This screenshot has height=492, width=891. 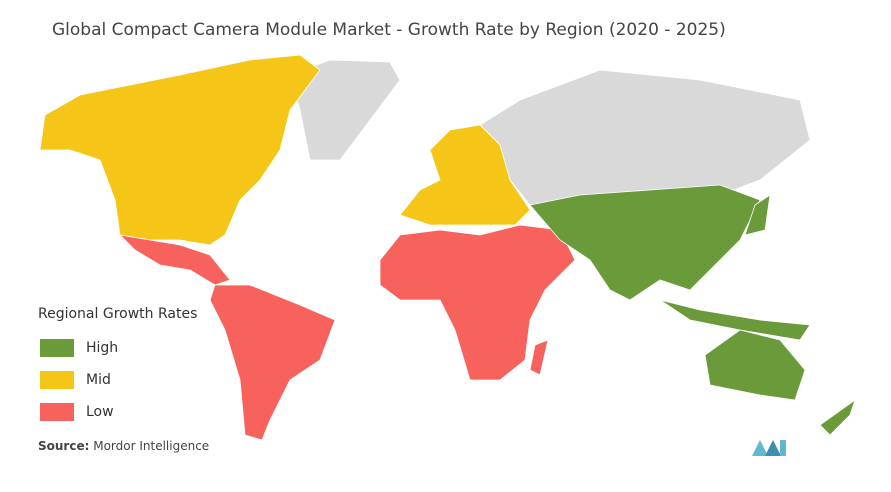 I want to click on legend-label: Mid, so click(x=98, y=380).